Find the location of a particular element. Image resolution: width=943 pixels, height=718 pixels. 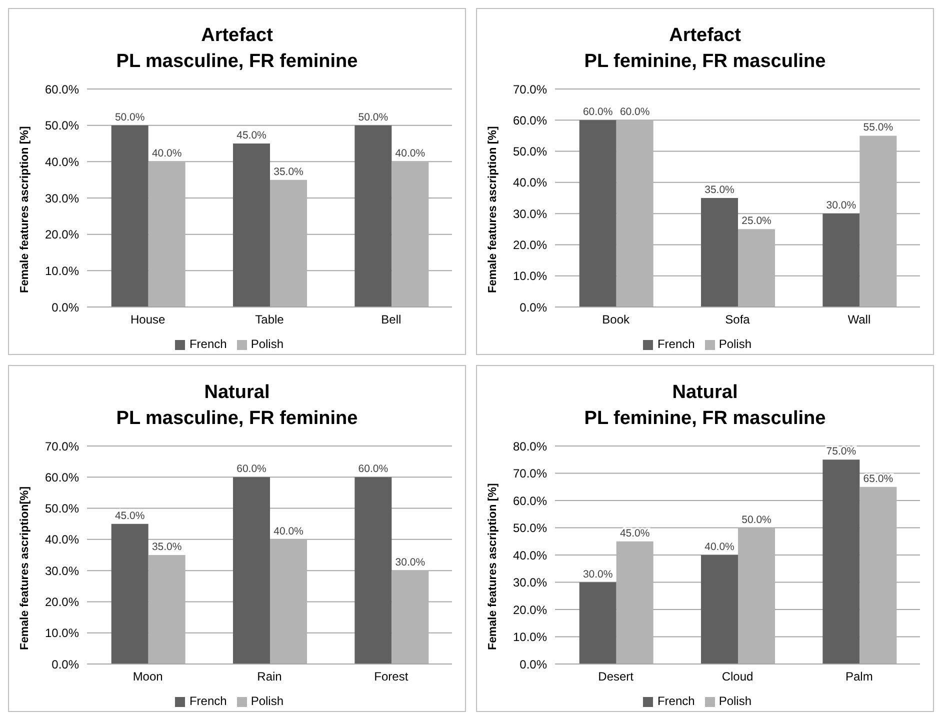

x-tick-label: Sofa is located at coordinates (737, 319).